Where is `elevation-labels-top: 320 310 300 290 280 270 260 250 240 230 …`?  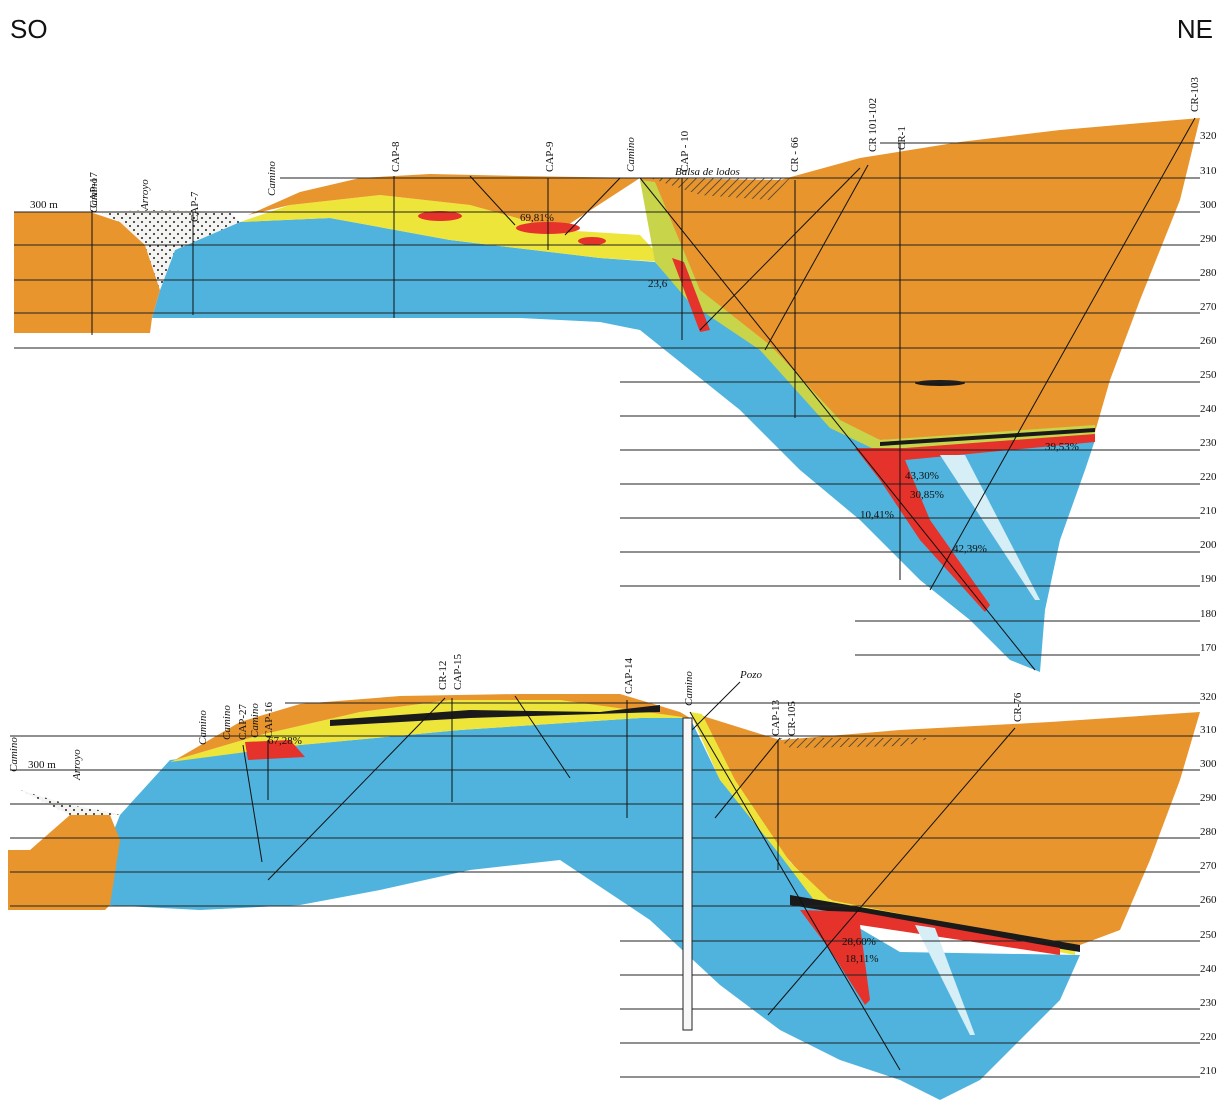 elevation-labels-top: 320 310 300 290 280 270 260 250 240 230 … is located at coordinates (1208, 392).